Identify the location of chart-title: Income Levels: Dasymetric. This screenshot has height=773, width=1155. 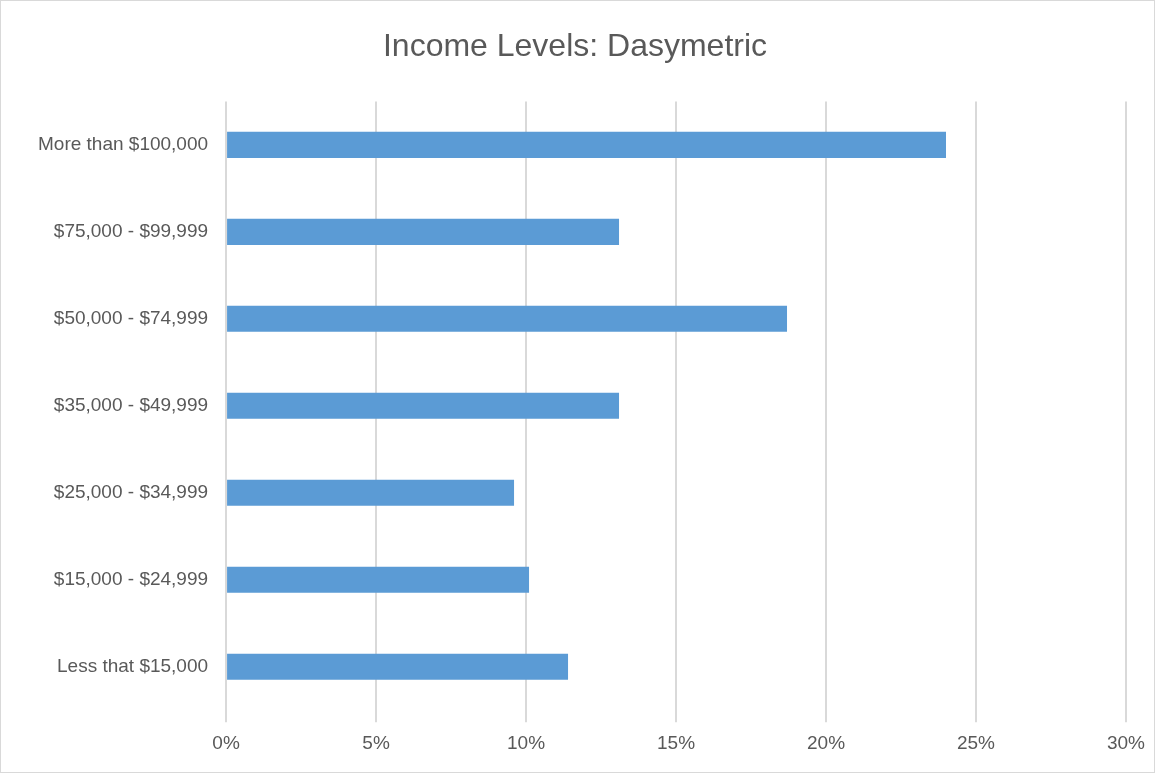
(575, 45).